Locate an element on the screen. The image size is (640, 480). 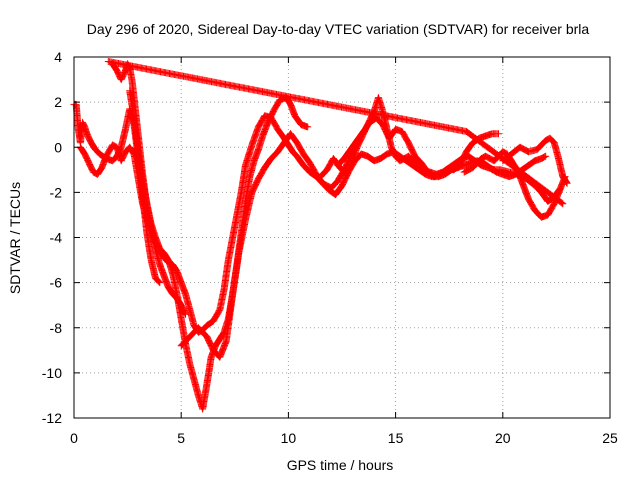
x-tick-label: 5 is located at coordinates (181, 438).